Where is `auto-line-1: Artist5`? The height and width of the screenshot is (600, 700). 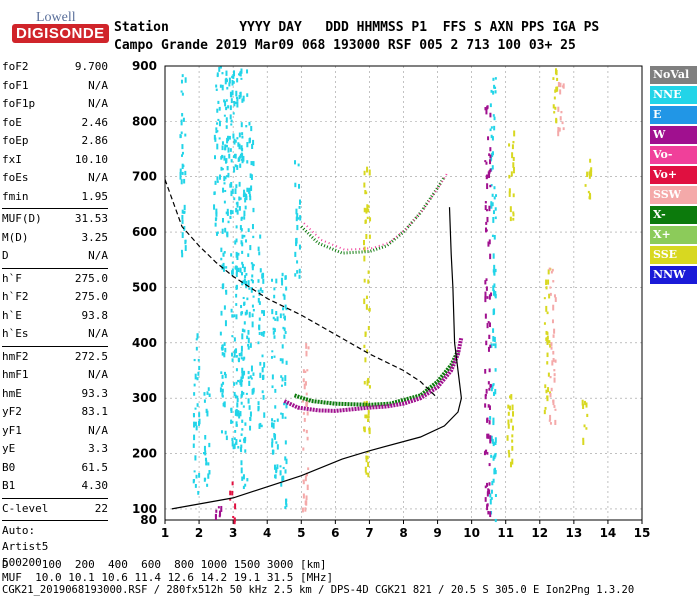
auto-line-1: Artist5 is located at coordinates (25, 546).